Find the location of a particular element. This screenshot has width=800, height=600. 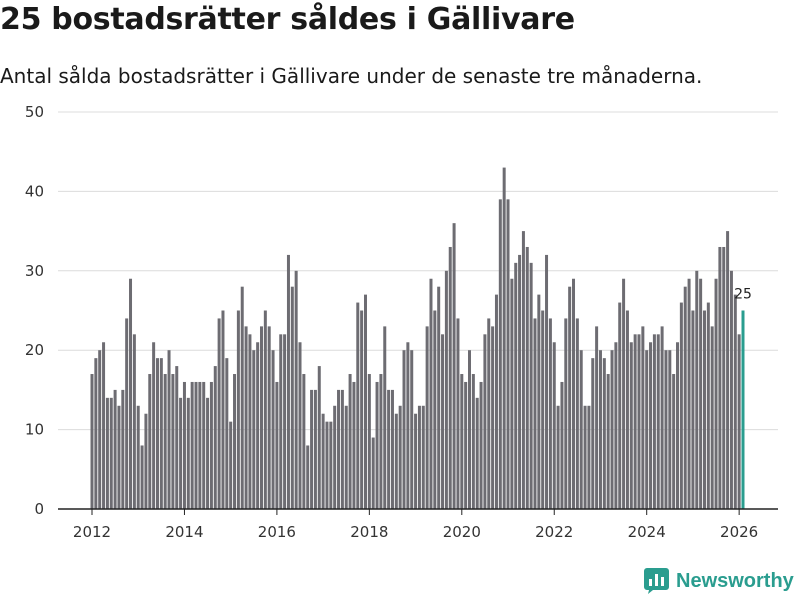

x-tick-label: 2020 is located at coordinates (462, 532).